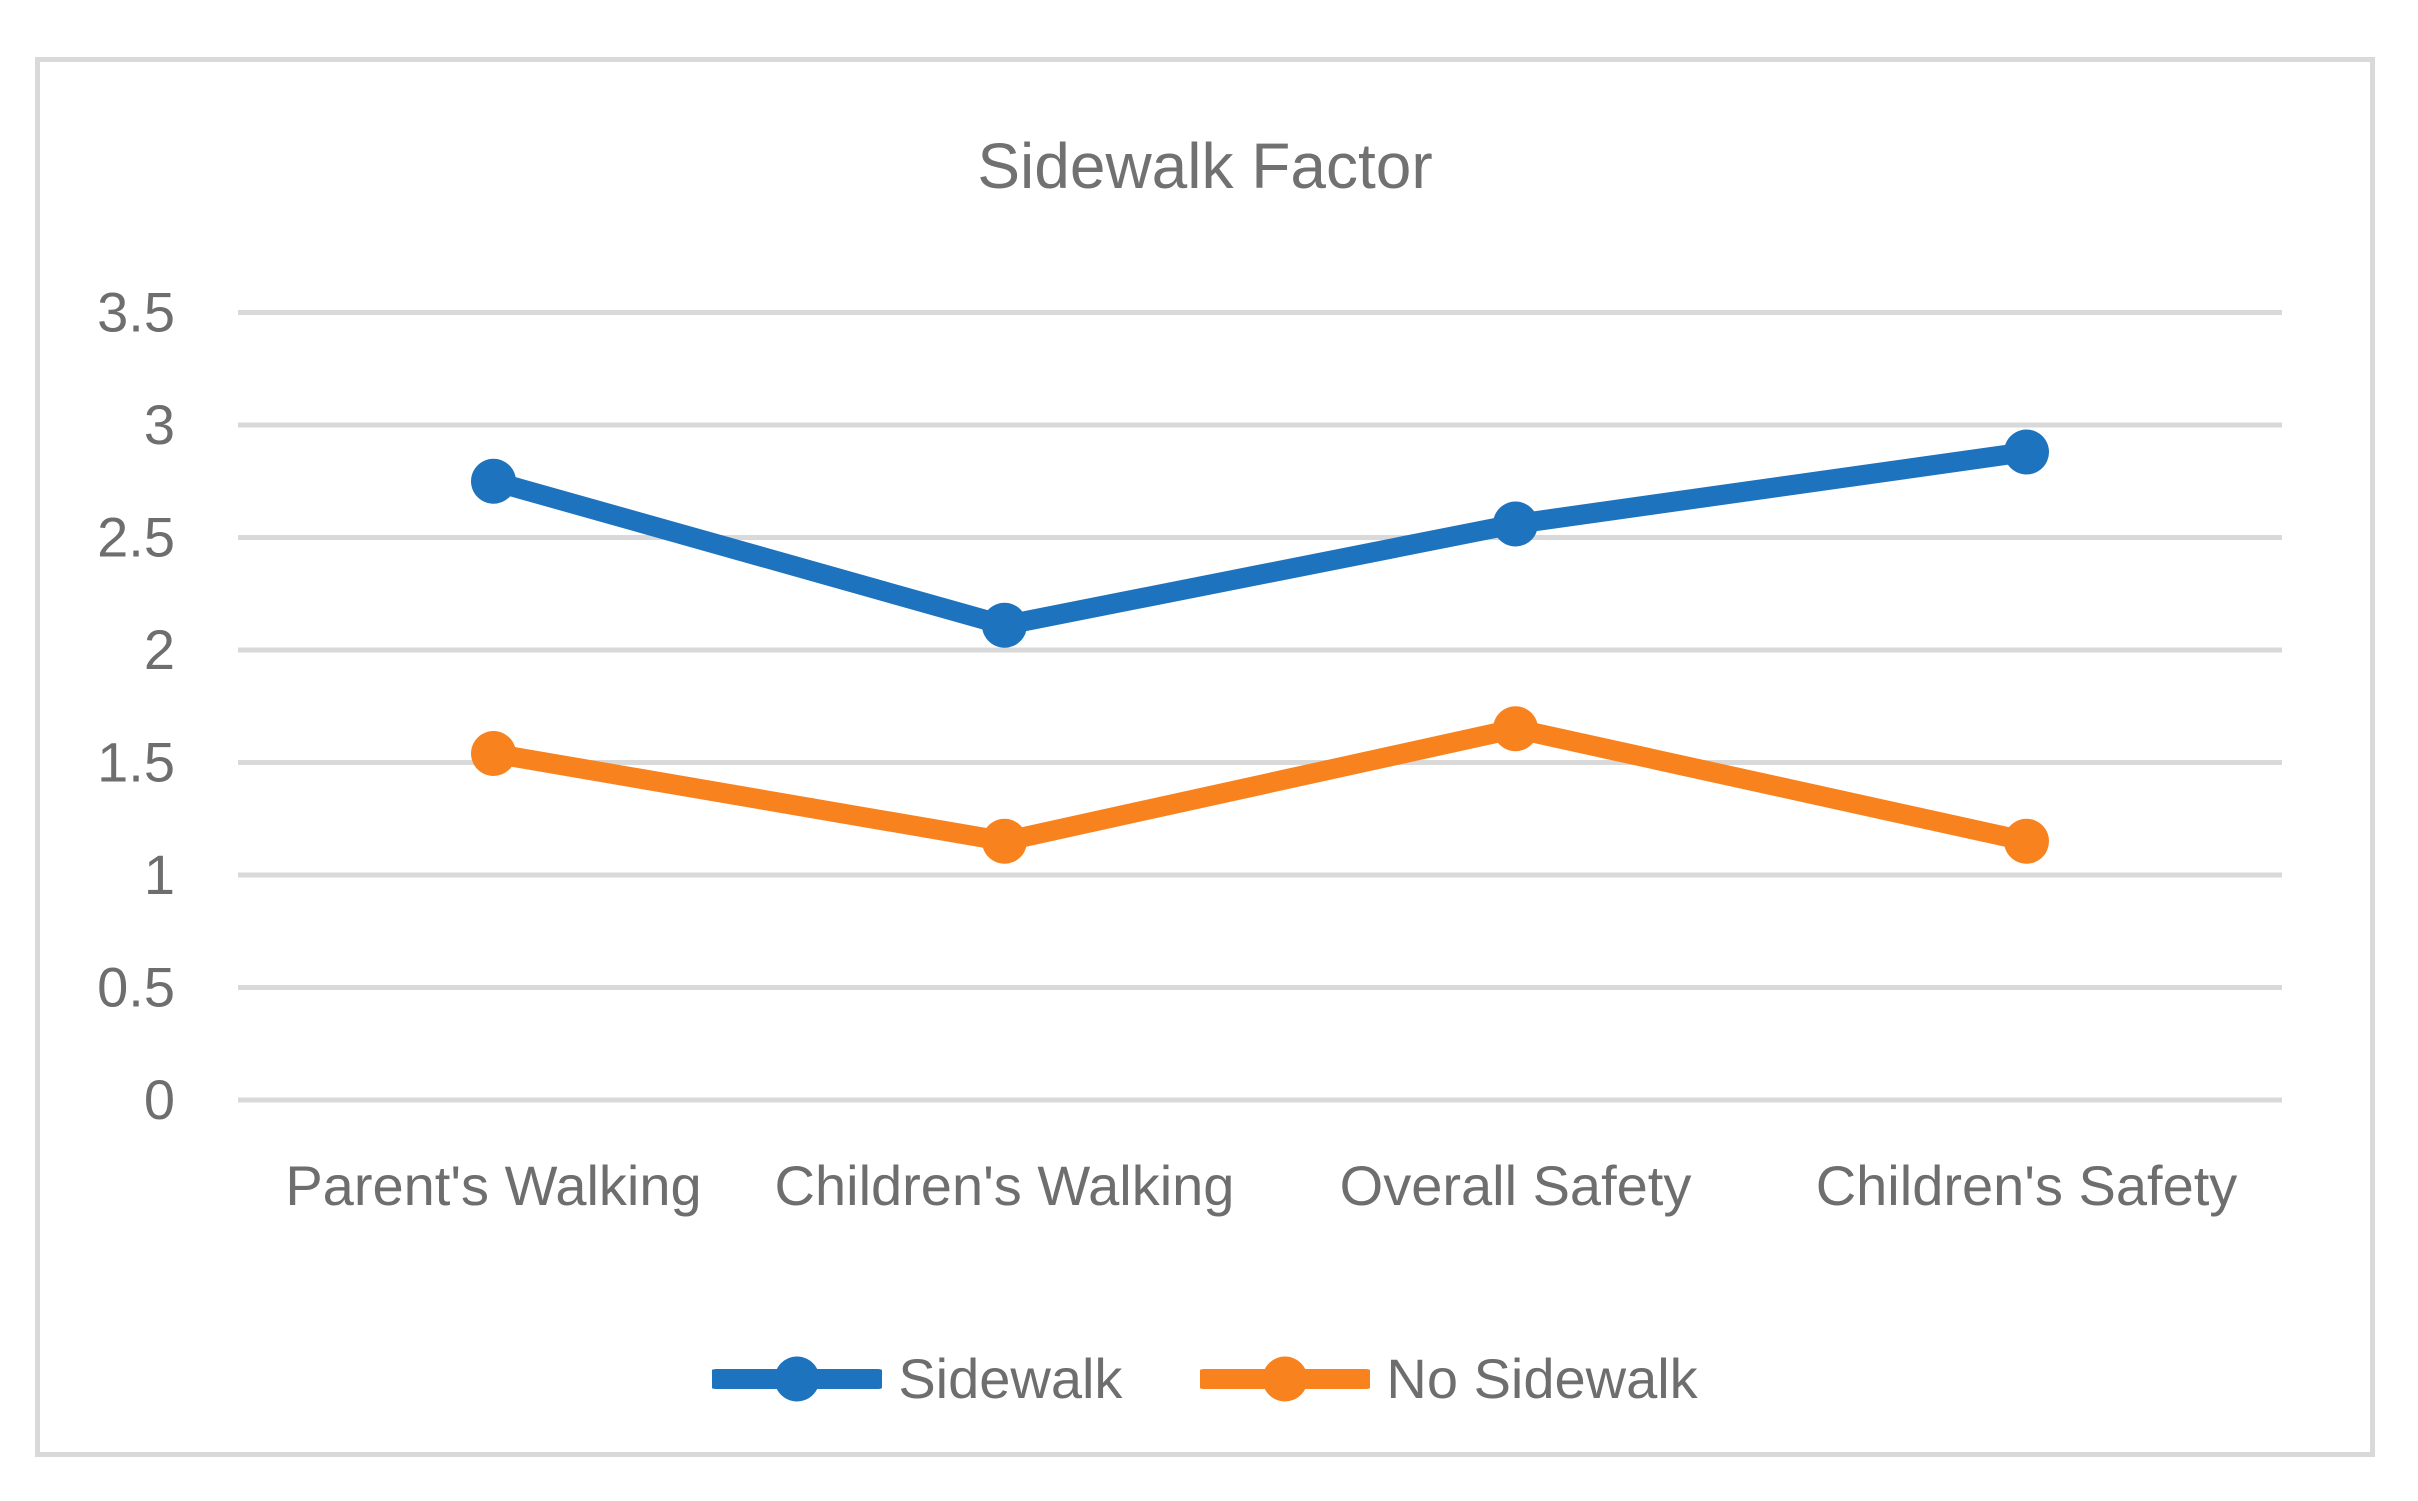 The width and height of the screenshot is (2418, 1501). I want to click on data-point-no-sidewalk-children-s-safety, so click(2026, 841).